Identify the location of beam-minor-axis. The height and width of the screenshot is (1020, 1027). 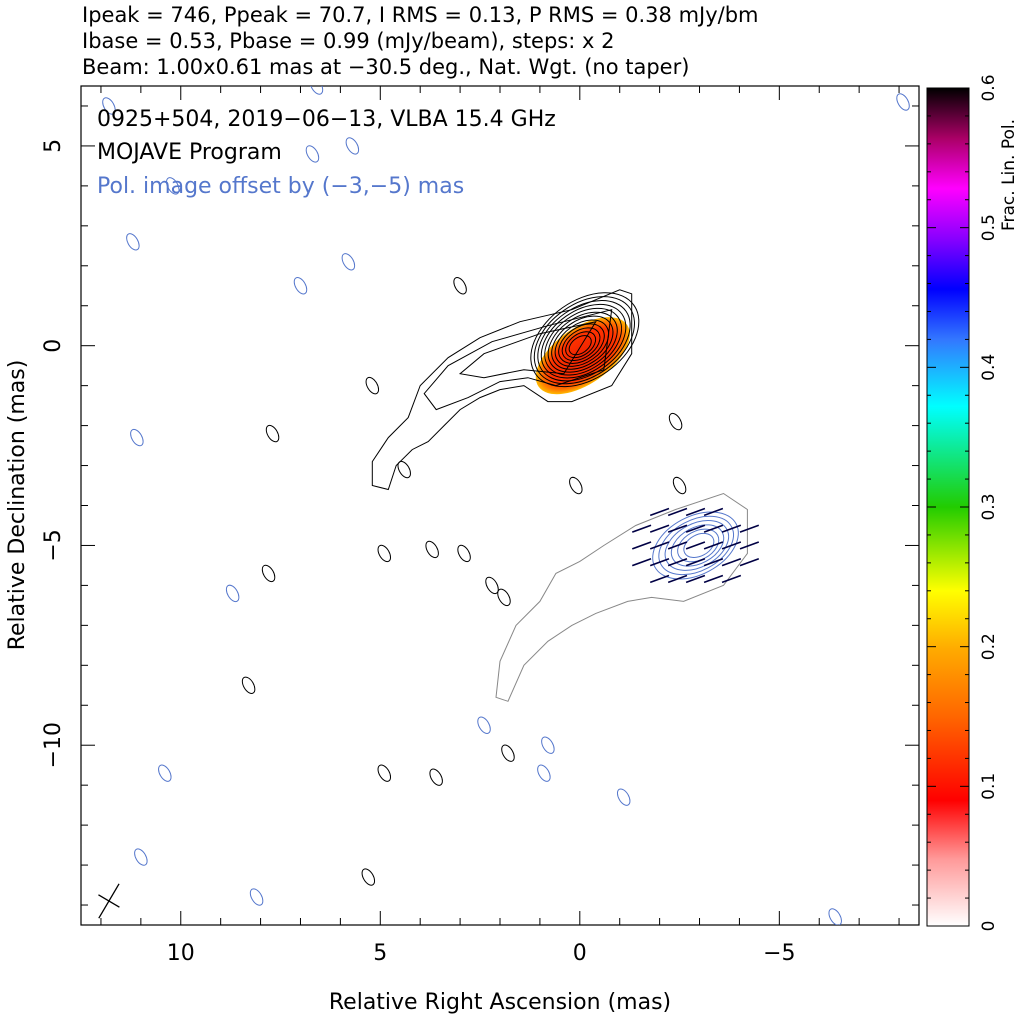
(109, 901).